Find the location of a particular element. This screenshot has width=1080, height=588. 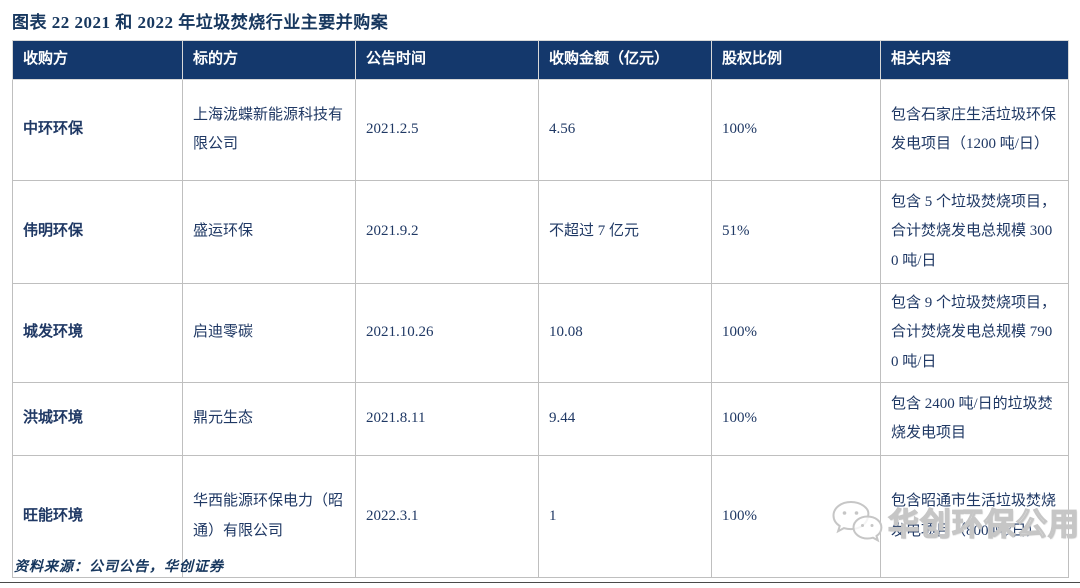

cell-date: 2022.3.1 is located at coordinates (447, 516).